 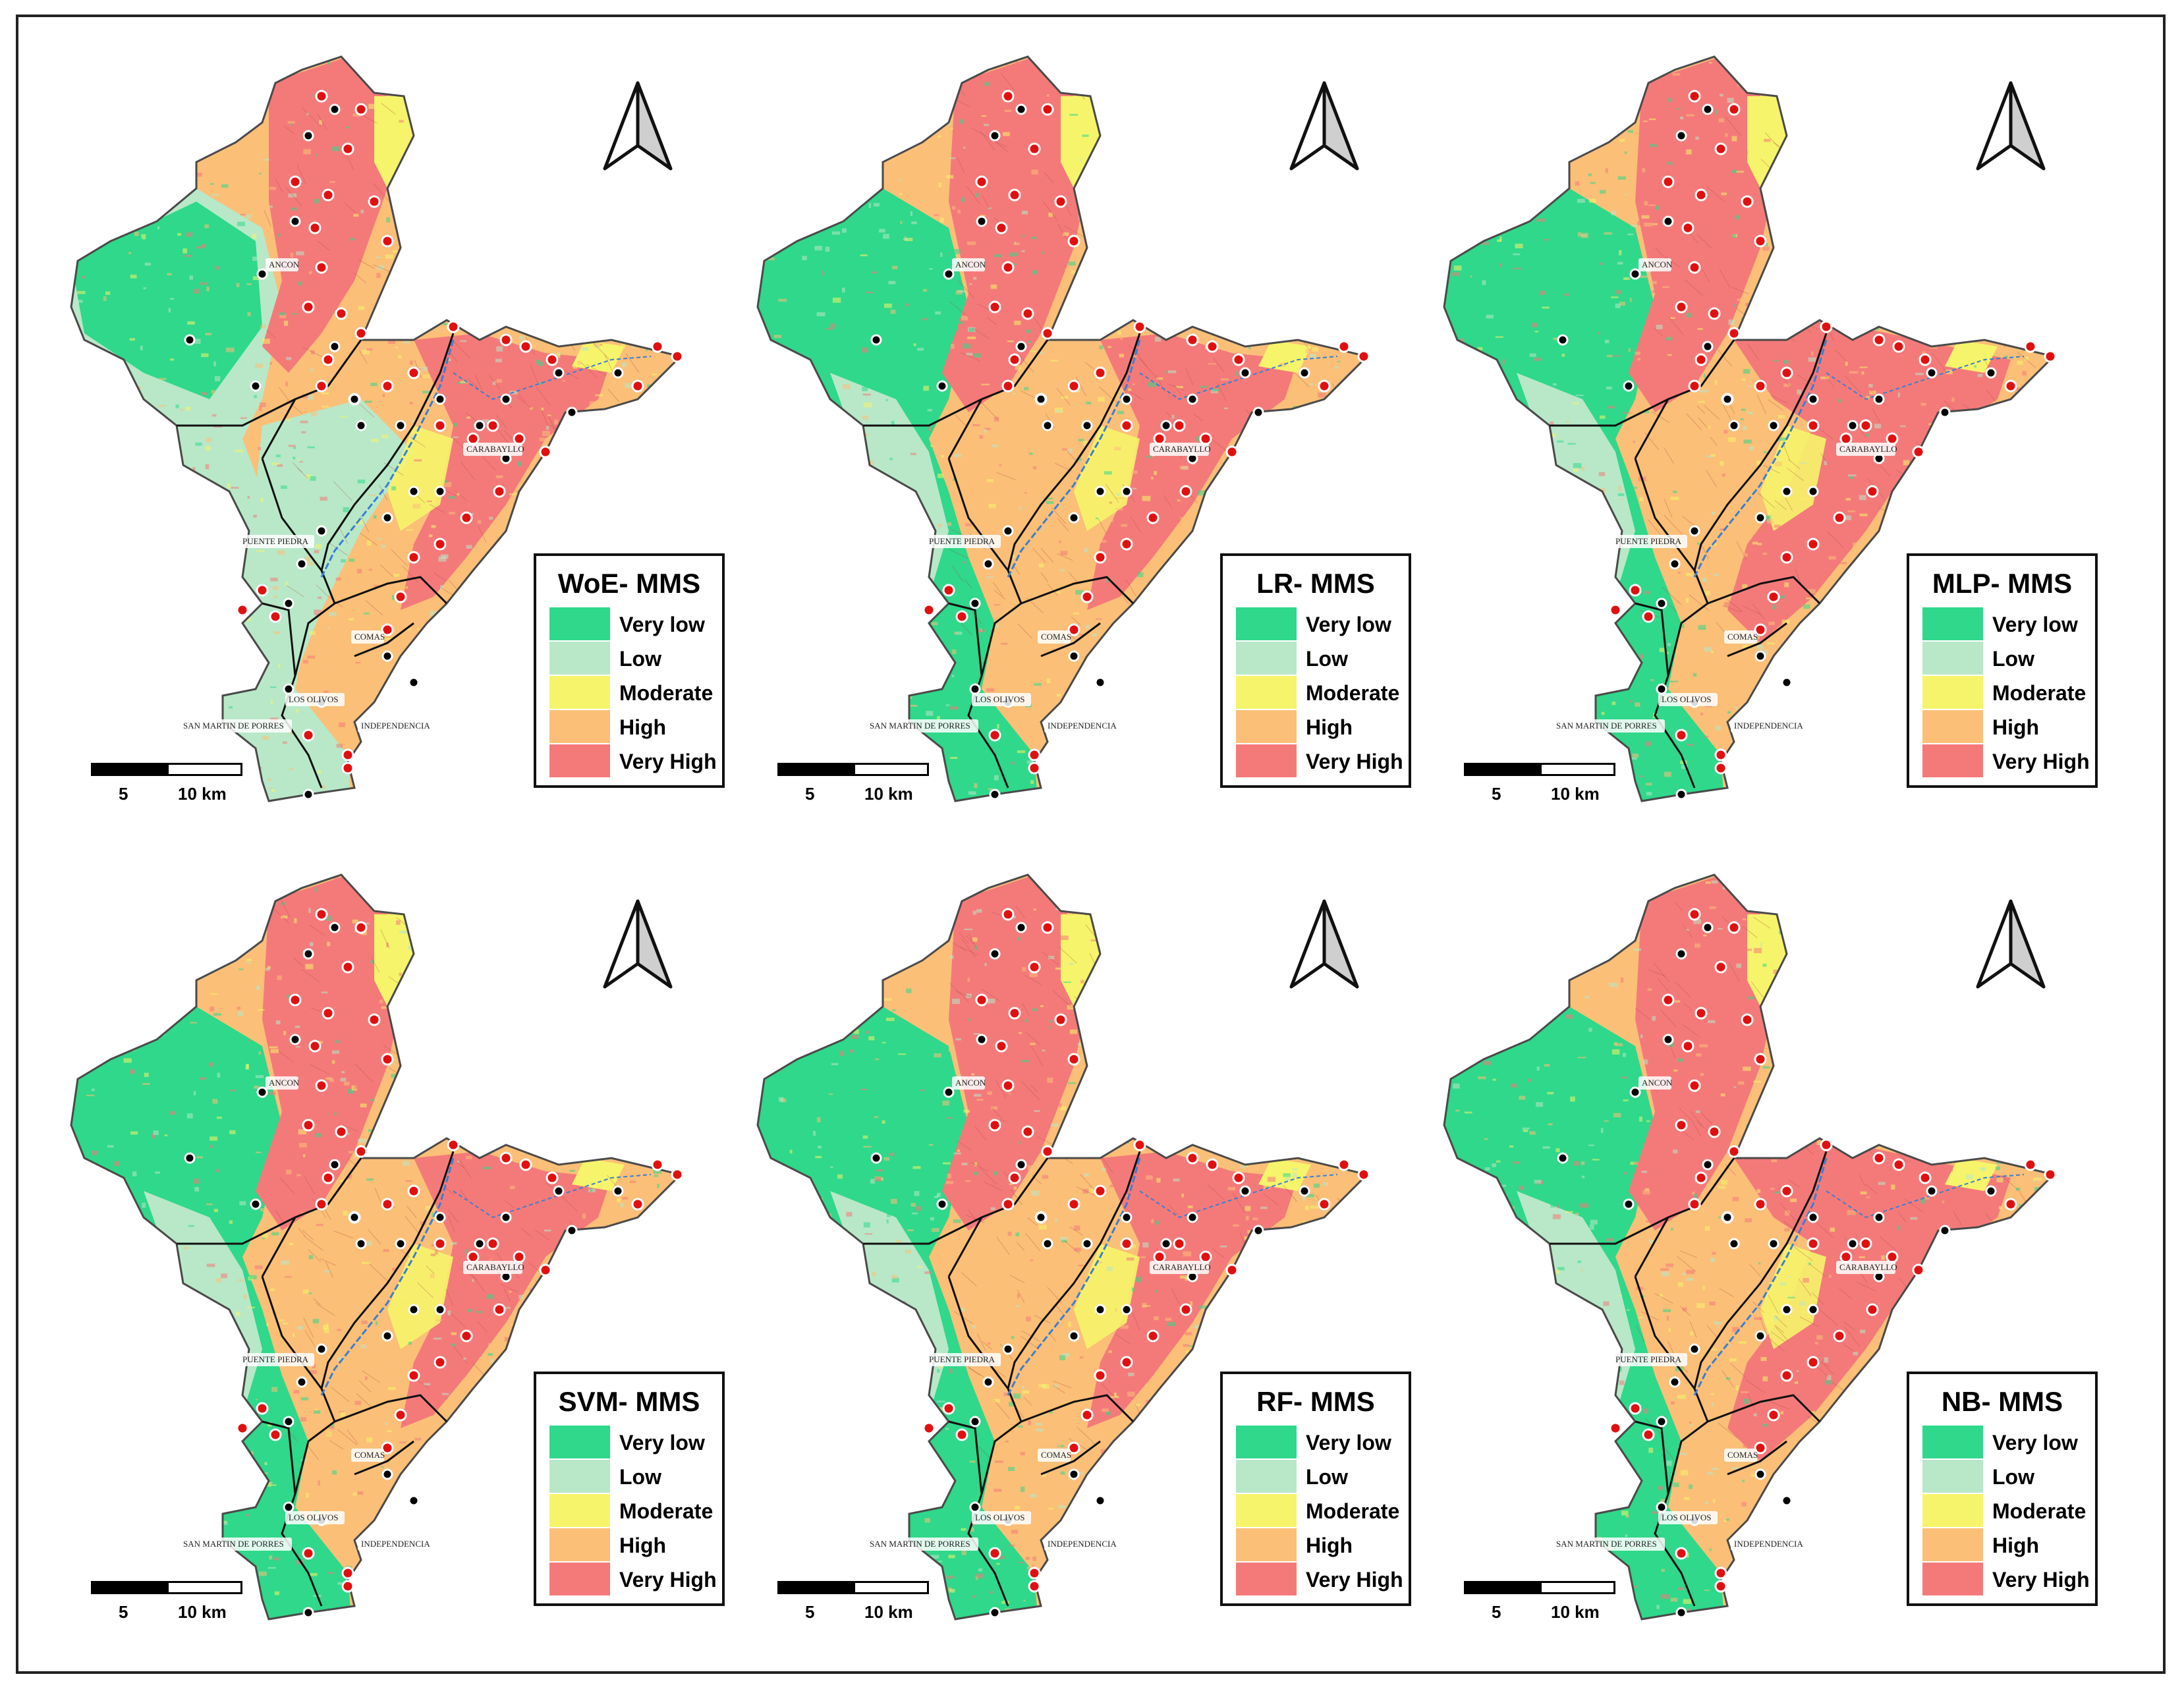 What do you see at coordinates (962, 541) in the screenshot?
I see `place-label-puente-piedra: PUENTE PIEDRA` at bounding box center [962, 541].